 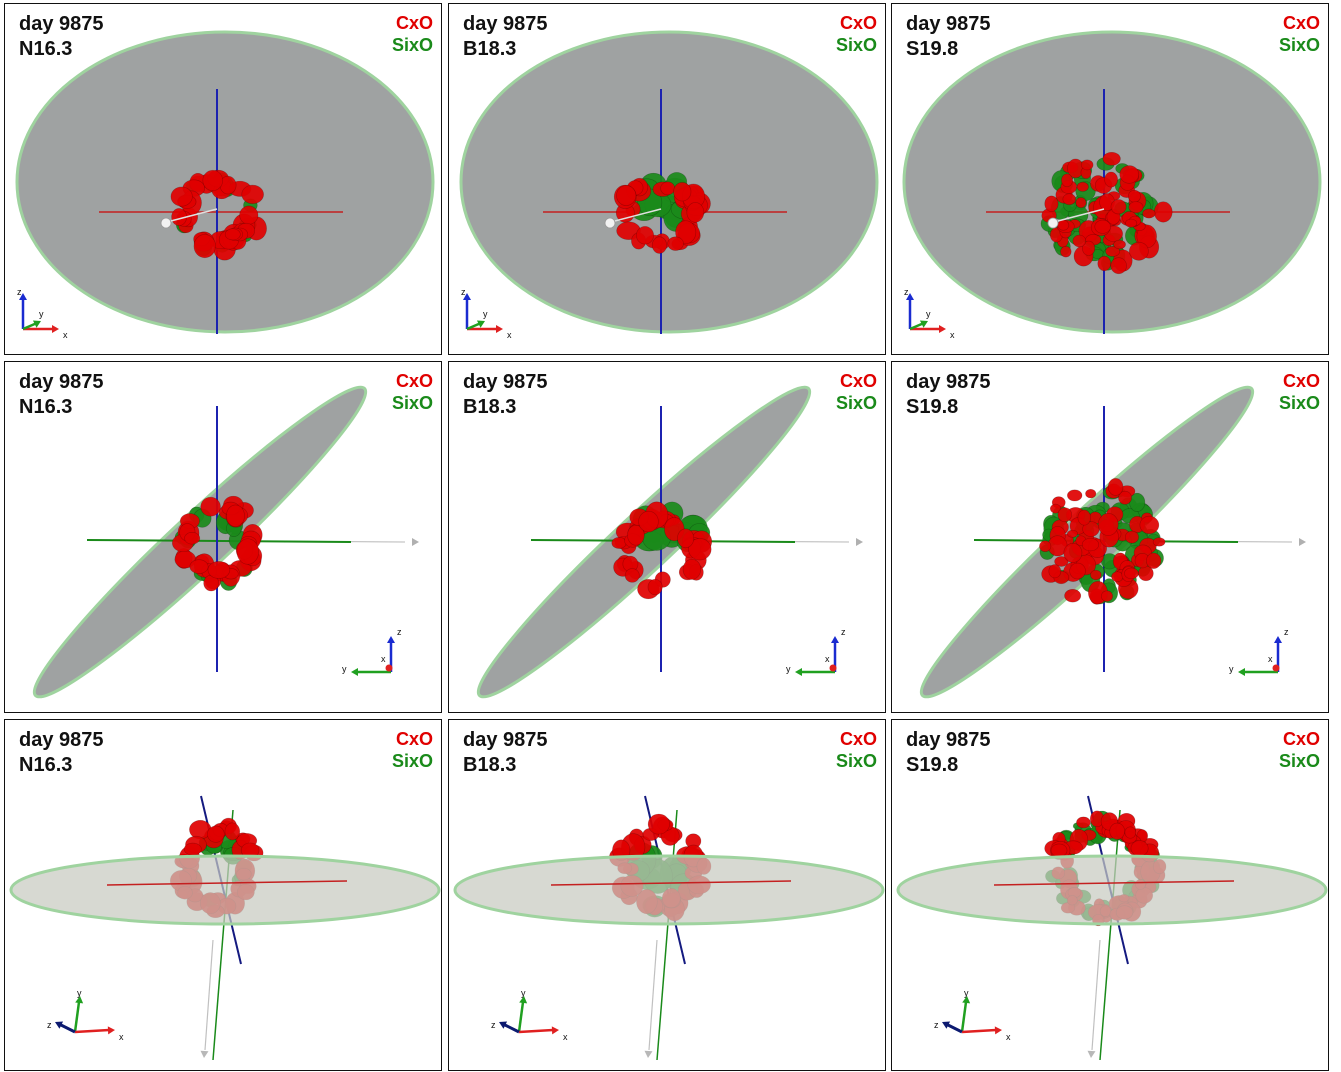 I want to click on y-axis-line, so click(x=1110, y=935).